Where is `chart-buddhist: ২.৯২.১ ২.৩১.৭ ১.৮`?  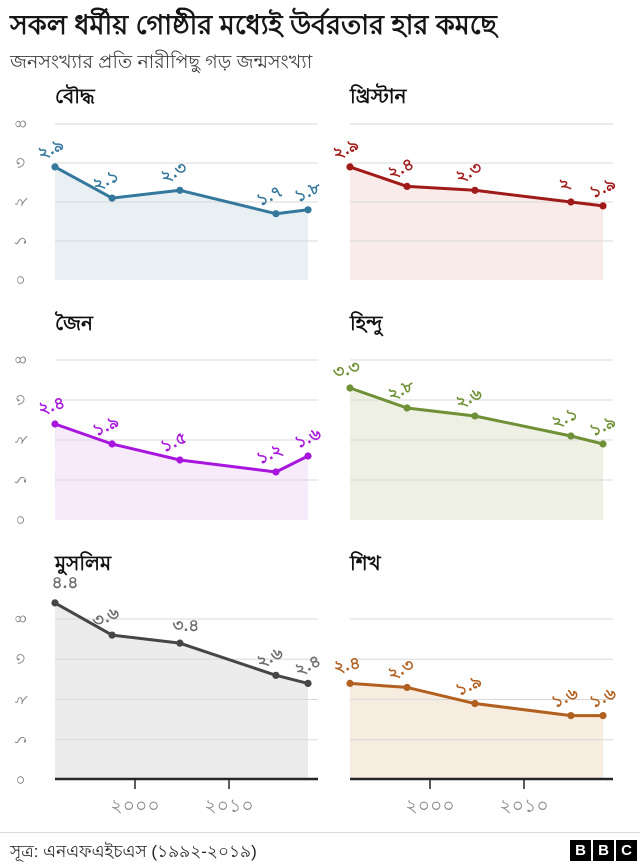 chart-buddhist: ২.৯২.১ ২.৩১.৭ ১.৮ is located at coordinates (180, 201).